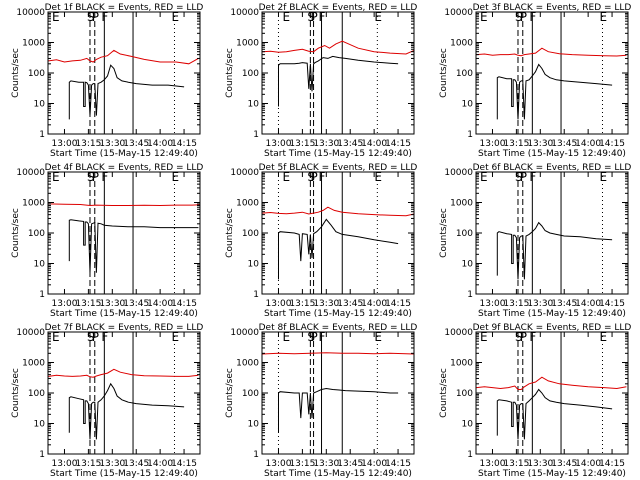 The height and width of the screenshot is (480, 640). Describe the element at coordinates (338, 353) in the screenshot. I see `series-line-lld` at that location.